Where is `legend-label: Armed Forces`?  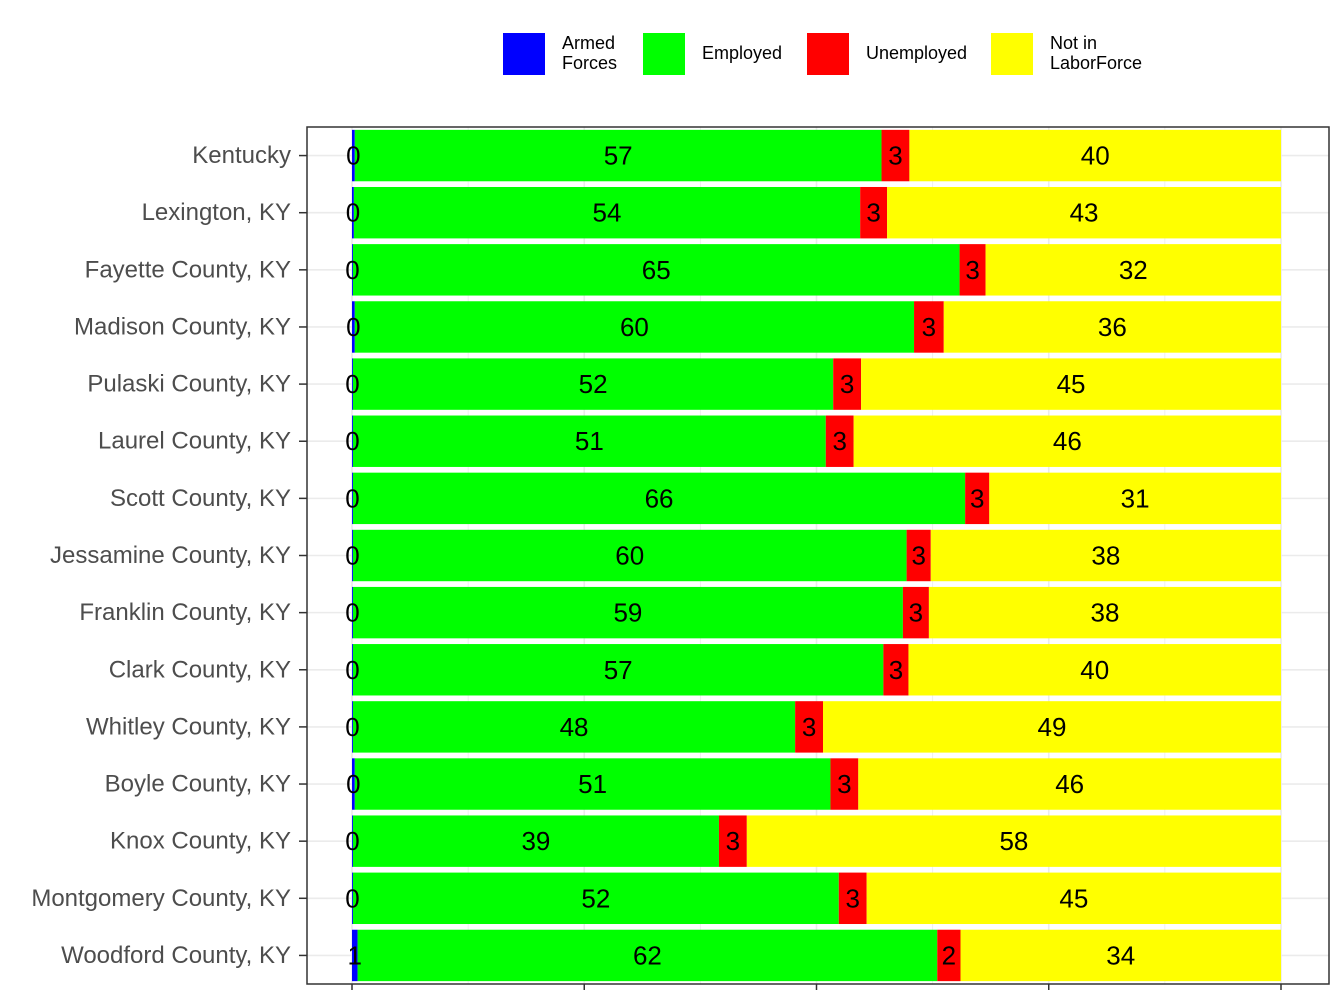
legend-label: Armed Forces is located at coordinates (590, 53).